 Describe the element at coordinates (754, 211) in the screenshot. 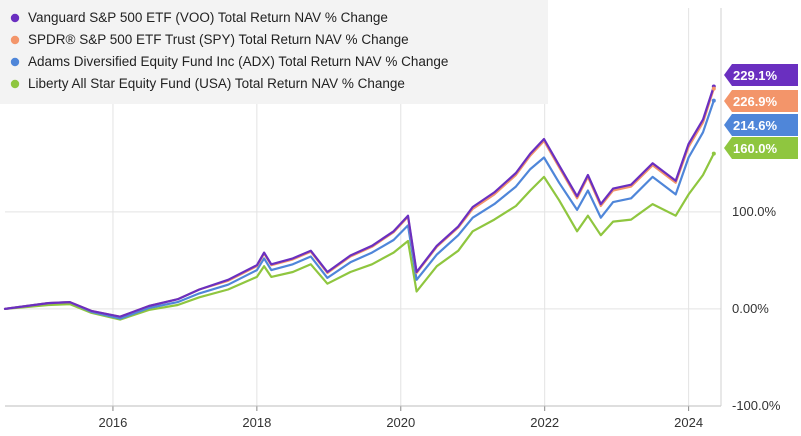

I see `y-tick-label: 100.0%` at that location.